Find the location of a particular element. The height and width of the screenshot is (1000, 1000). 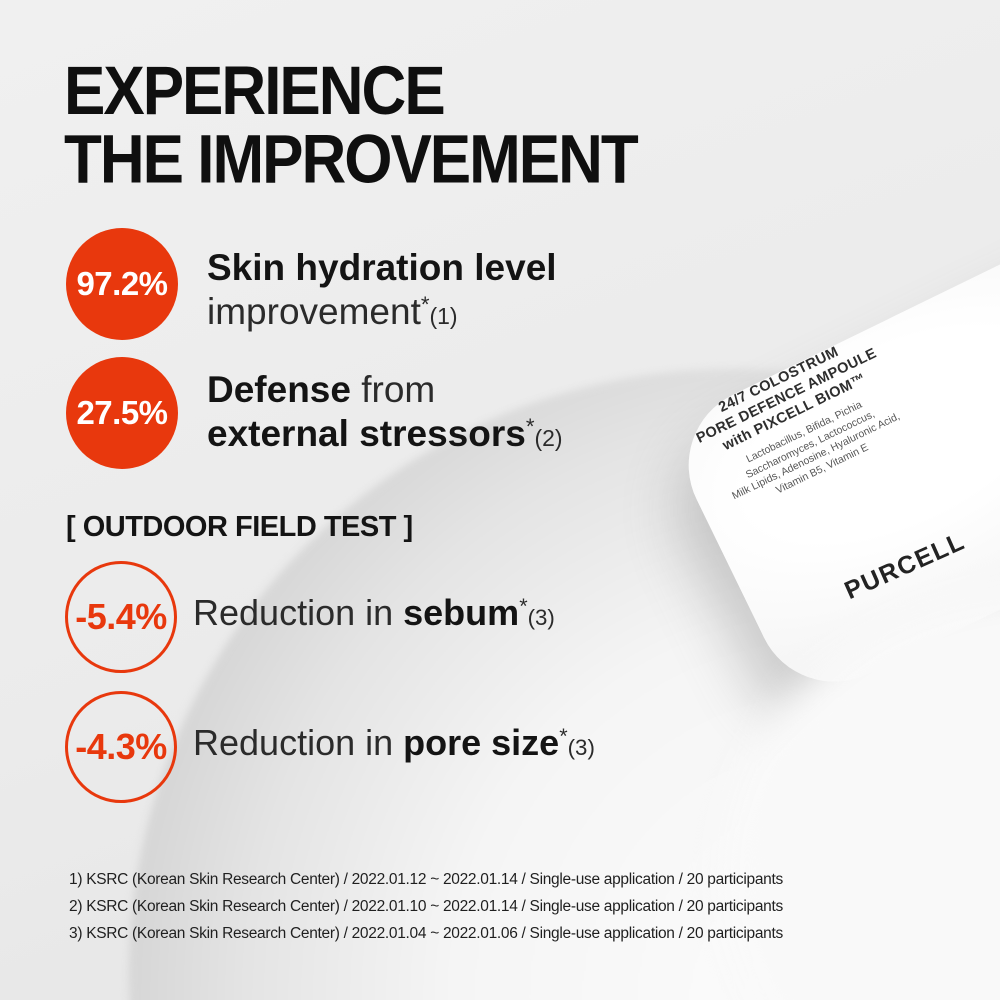

stat-value: 97.2% is located at coordinates (122, 283).